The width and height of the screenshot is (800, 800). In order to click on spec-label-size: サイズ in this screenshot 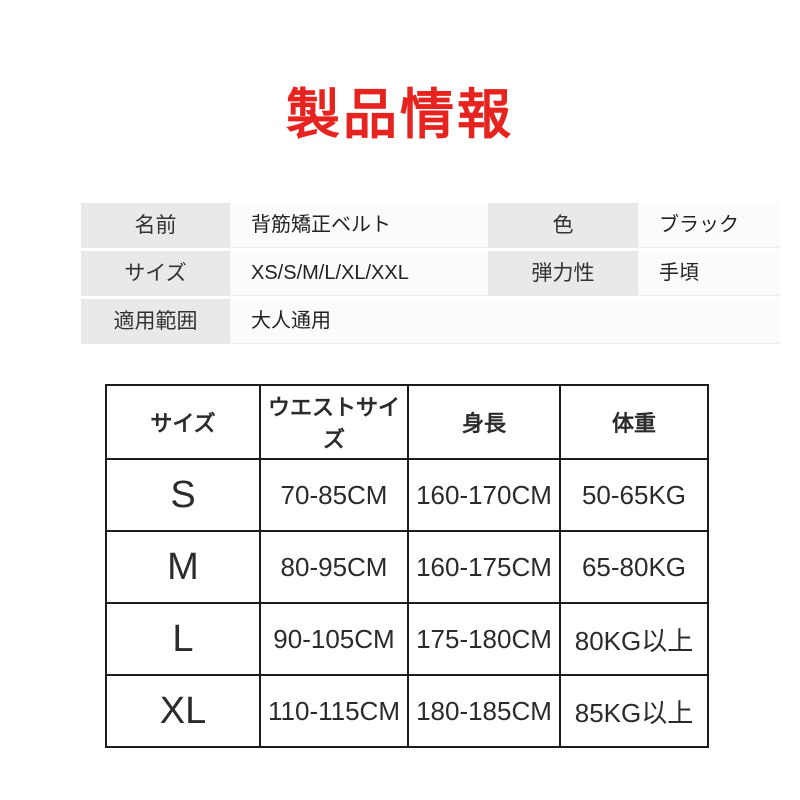, I will do `click(155, 273)`.